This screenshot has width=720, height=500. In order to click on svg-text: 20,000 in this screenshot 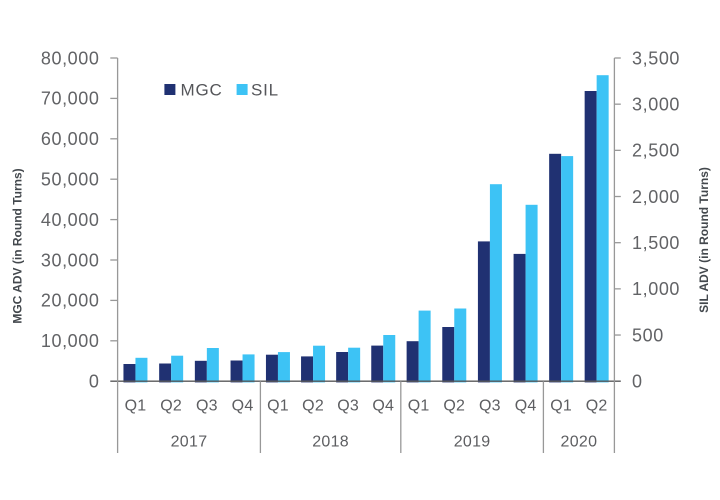, I will do `click(70, 301)`.